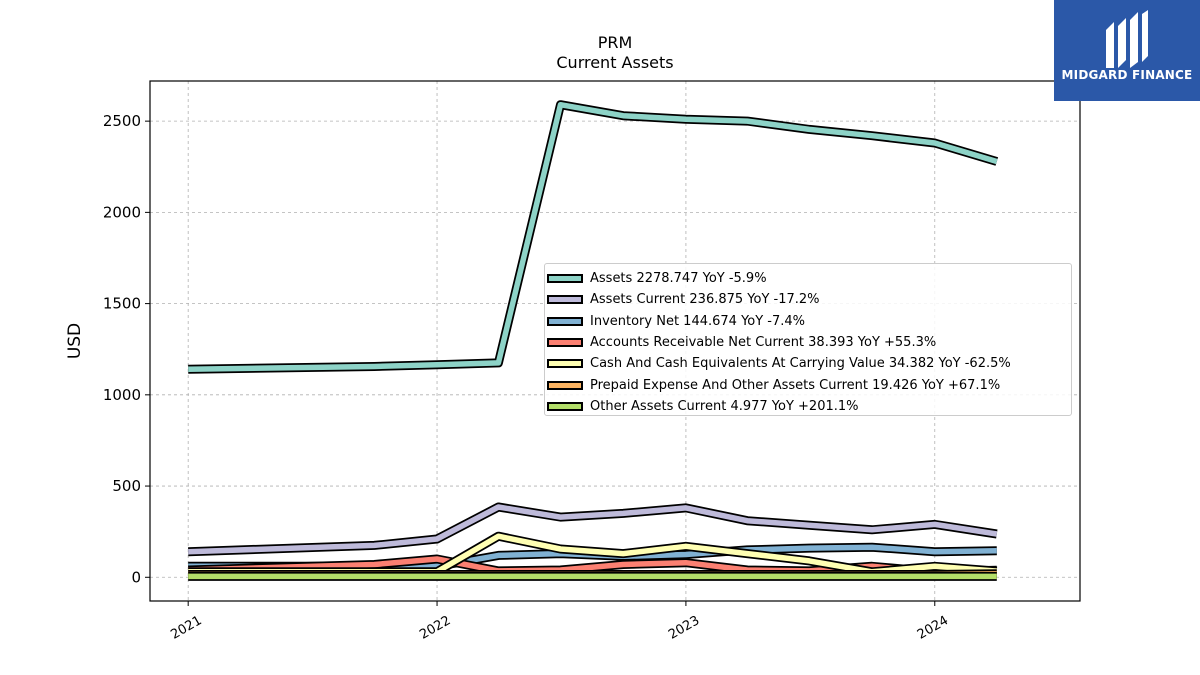 The height and width of the screenshot is (675, 1200). I want to click on x-tick-label: 2022, so click(435, 628).